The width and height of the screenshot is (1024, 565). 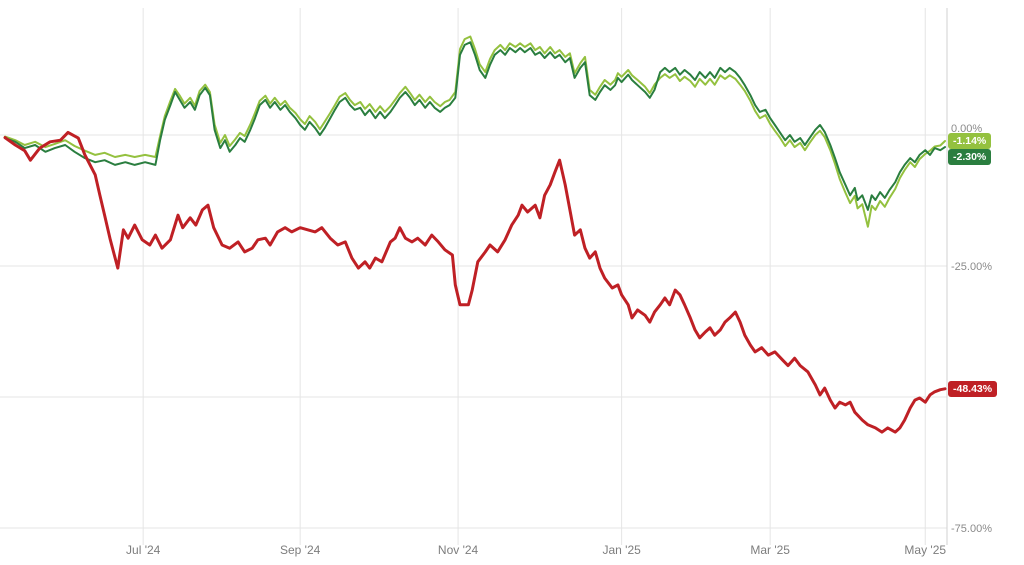 What do you see at coordinates (971, 529) in the screenshot?
I see `y-axis-label: -75.00%` at bounding box center [971, 529].